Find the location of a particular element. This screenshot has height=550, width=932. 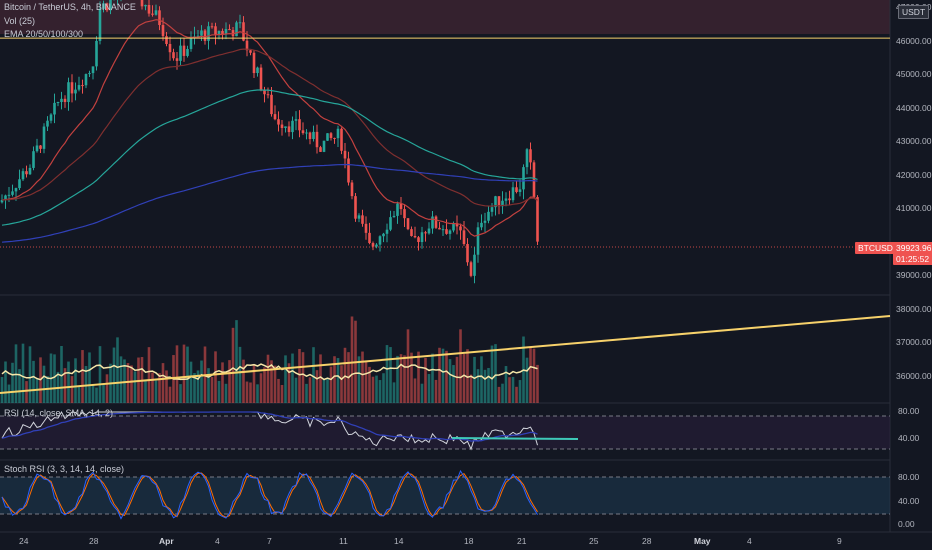

time-tick-label: 9 is located at coordinates (839, 541).